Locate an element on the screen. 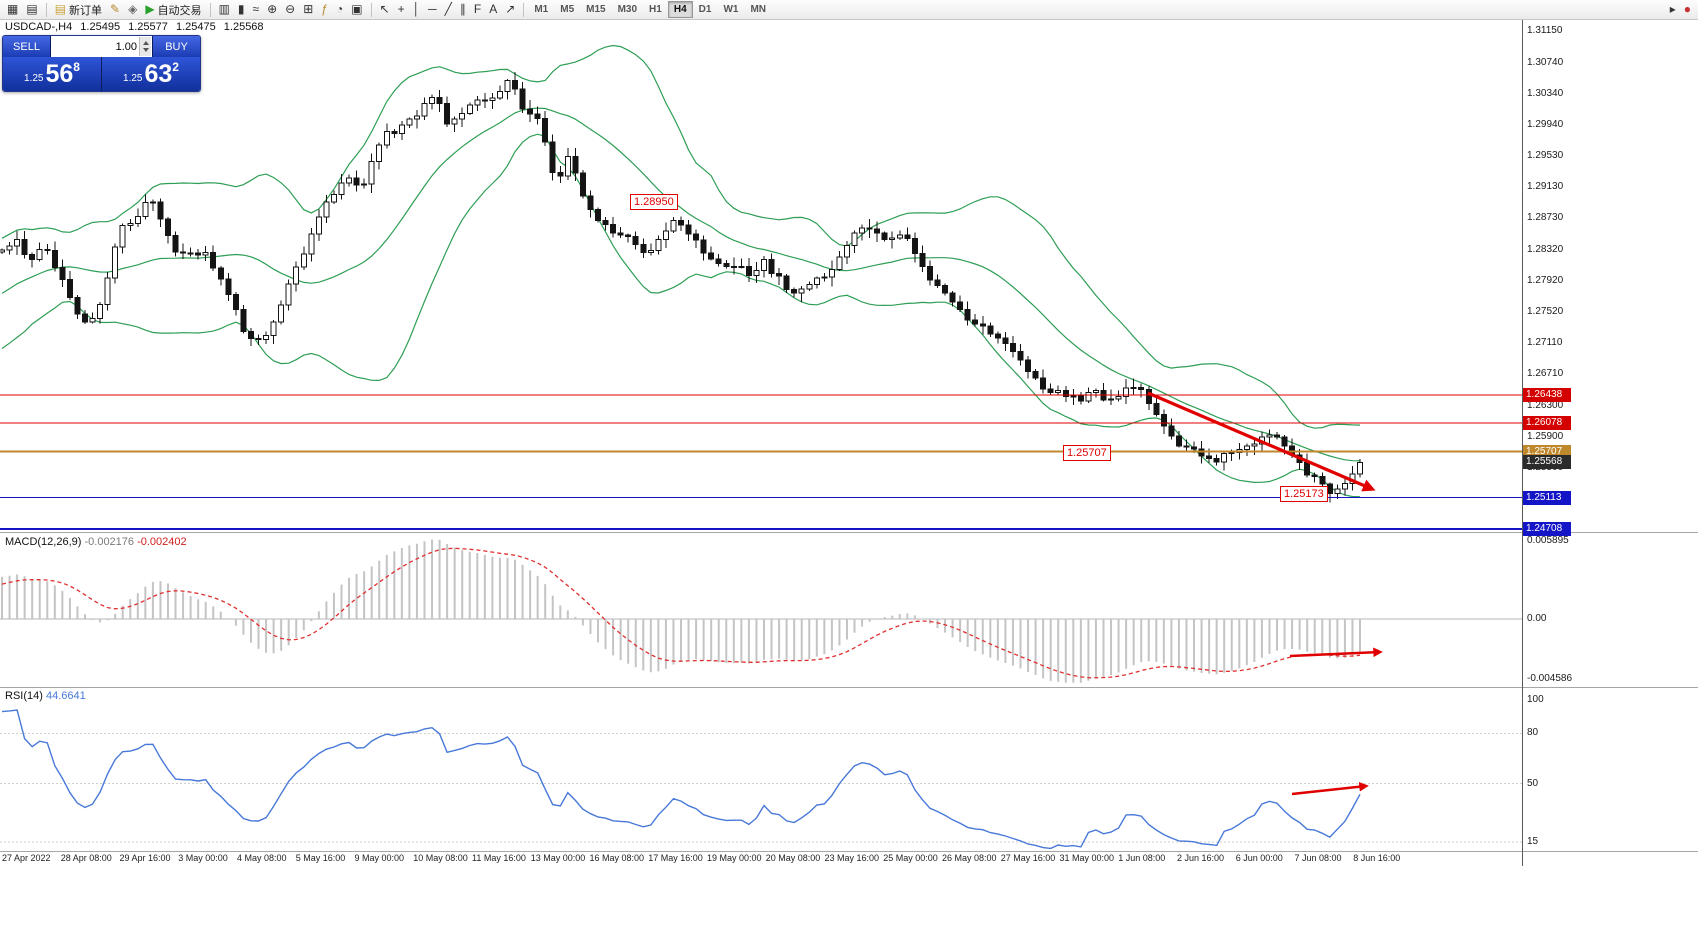 The height and width of the screenshot is (937, 1698). buy-price: 1.25 63 2 is located at coordinates (151, 74).